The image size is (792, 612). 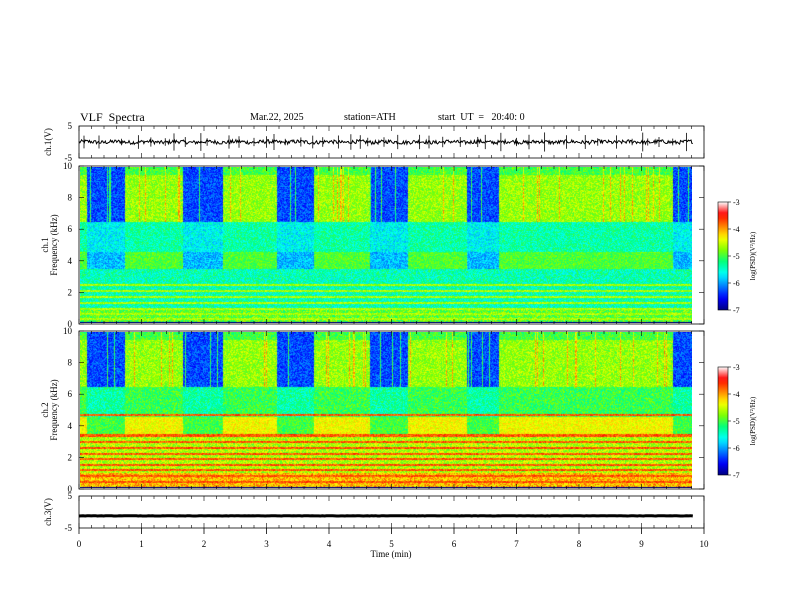 I want to click on x-tick-label: 1, so click(x=141, y=544).